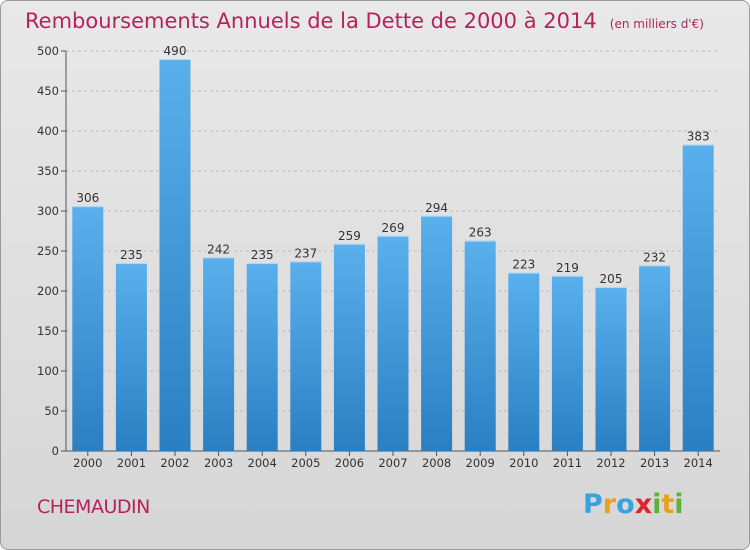  I want to click on y-tick-label: 300, so click(48, 211).